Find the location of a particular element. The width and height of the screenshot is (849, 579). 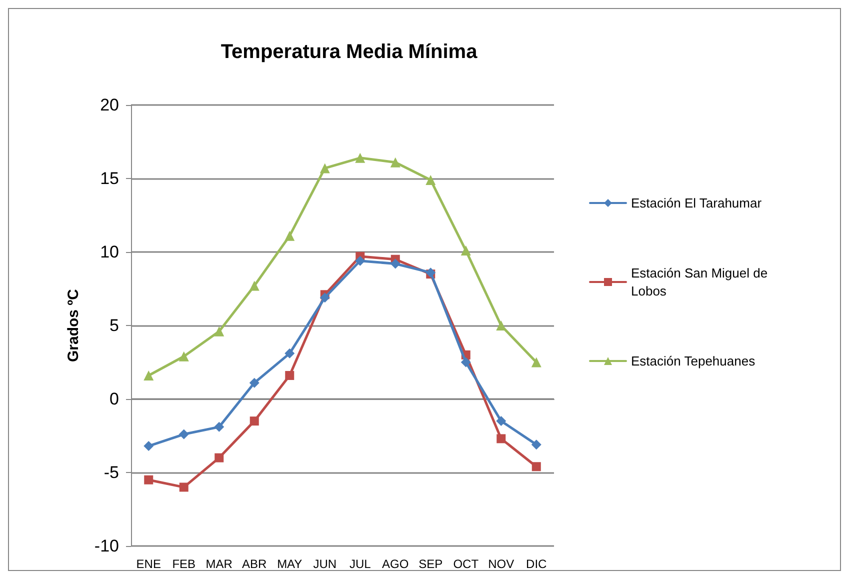

chart-title: Temperatura Media Mínima is located at coordinates (349, 52).